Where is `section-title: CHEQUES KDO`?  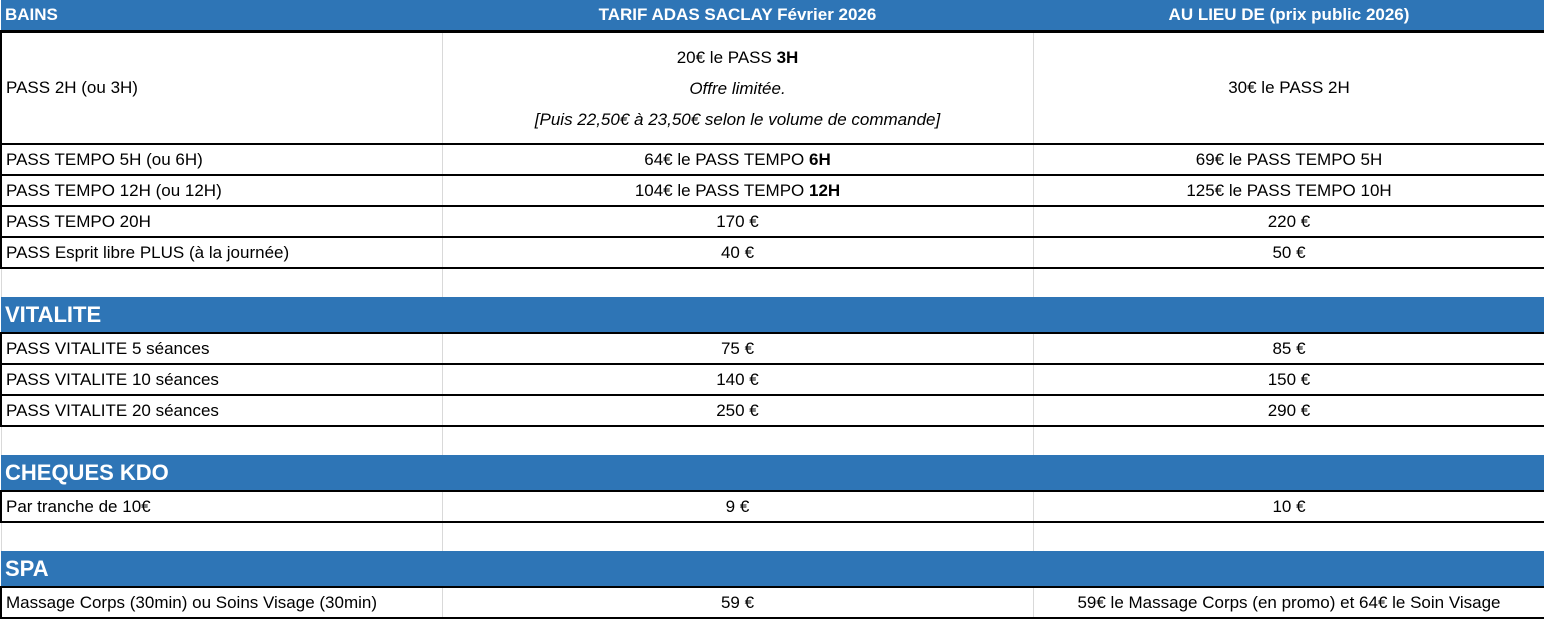 section-title: CHEQUES KDO is located at coordinates (772, 473).